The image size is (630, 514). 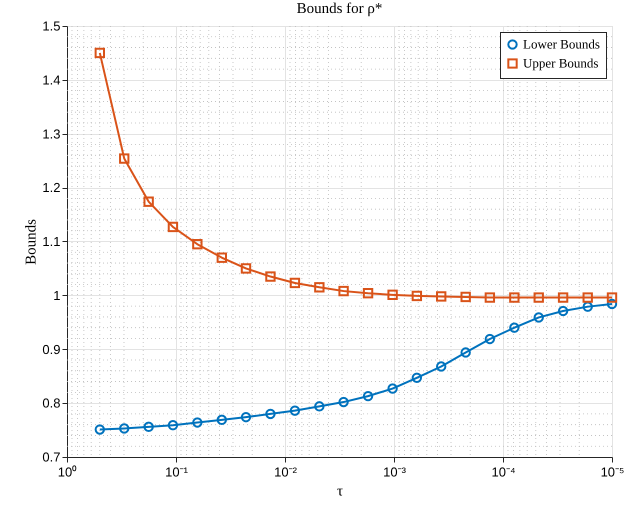 What do you see at coordinates (286, 472) in the screenshot?
I see `x-tick-label: 10⁻²` at bounding box center [286, 472].